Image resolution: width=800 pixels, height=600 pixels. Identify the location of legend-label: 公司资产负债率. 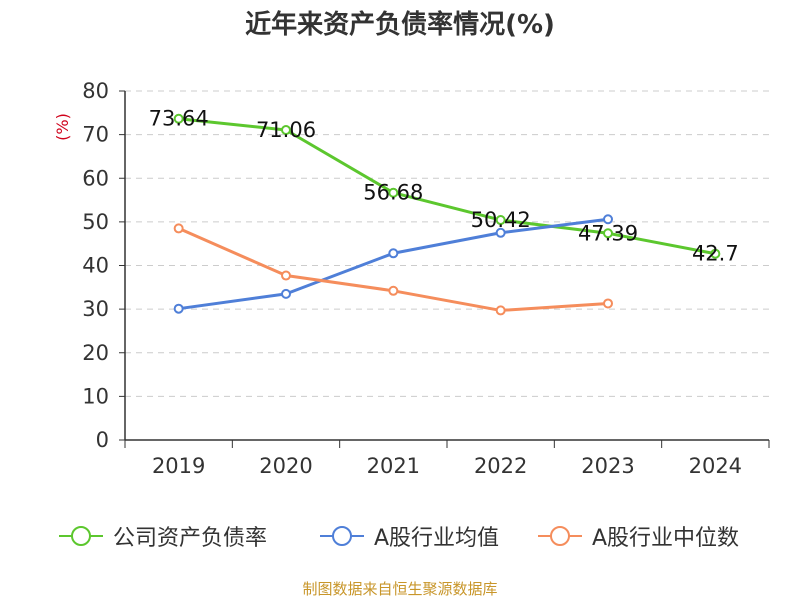
(190, 538).